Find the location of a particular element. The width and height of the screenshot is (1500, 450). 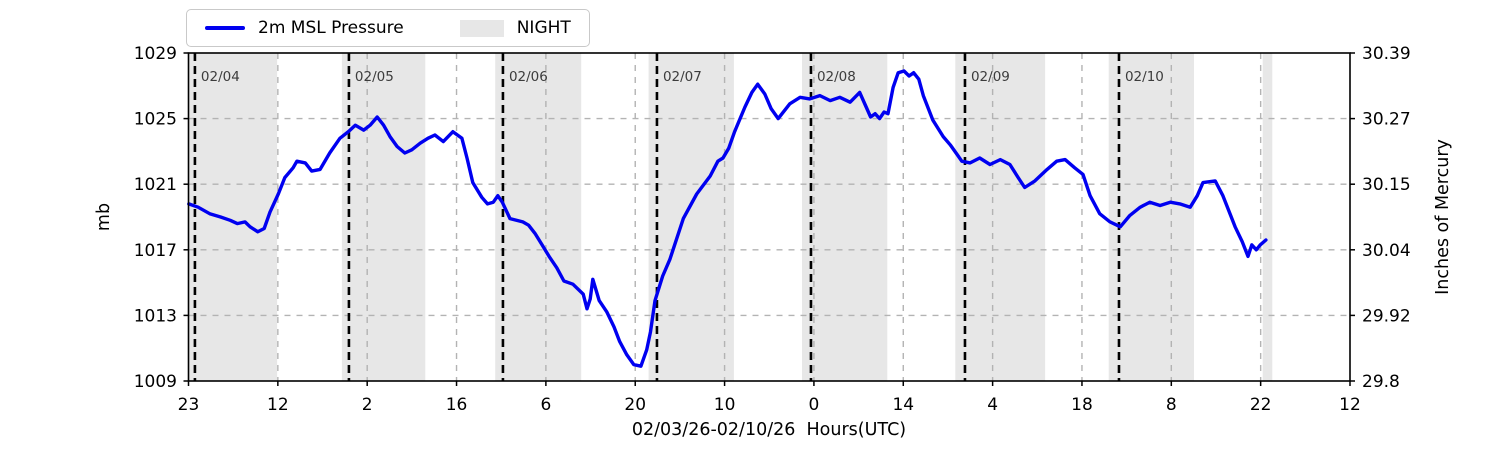

y-axis-label-left: mb is located at coordinates (104, 217).